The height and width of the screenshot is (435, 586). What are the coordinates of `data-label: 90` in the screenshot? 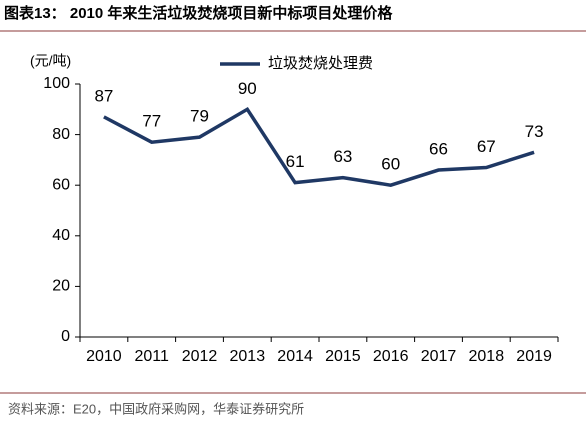 It's located at (247, 88).